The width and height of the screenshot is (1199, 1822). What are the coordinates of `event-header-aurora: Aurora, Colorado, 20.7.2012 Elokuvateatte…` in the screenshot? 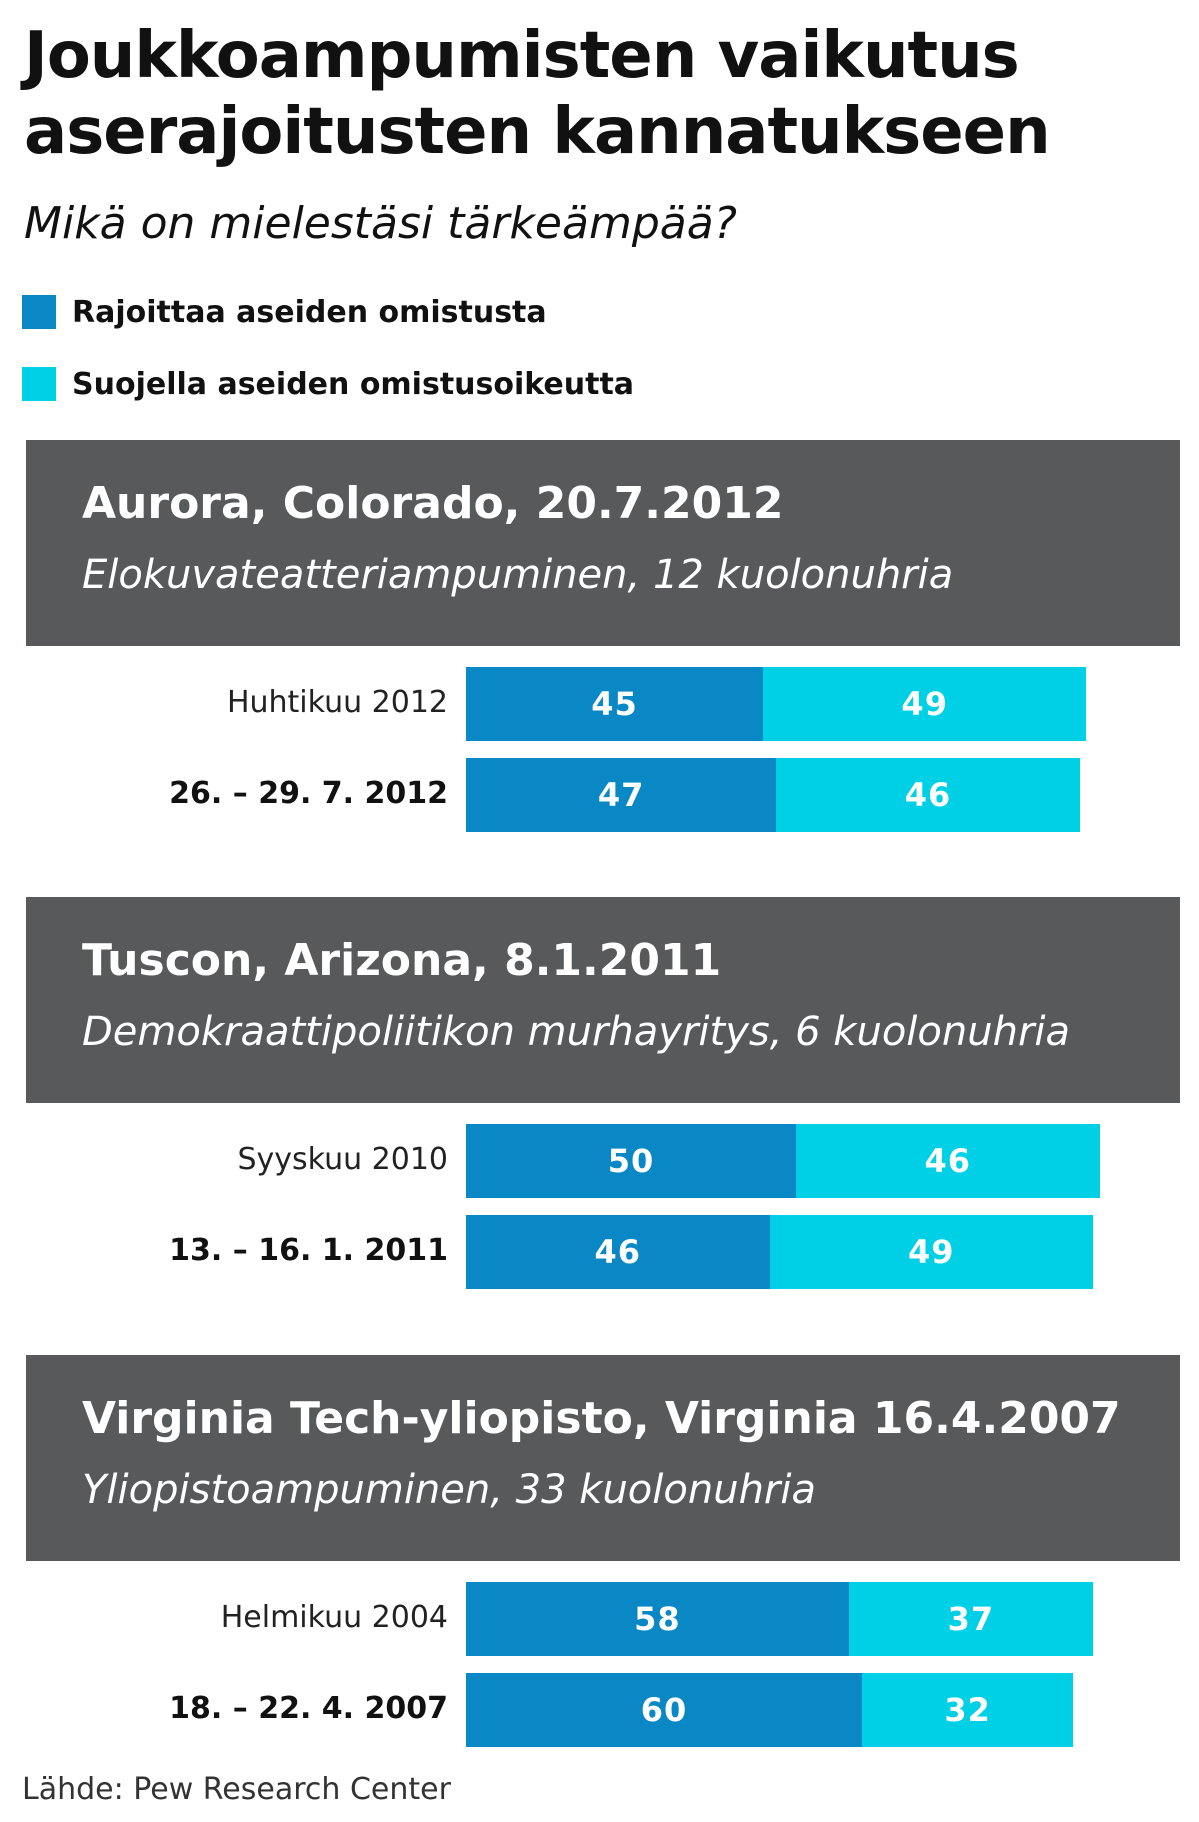 It's located at (603, 543).